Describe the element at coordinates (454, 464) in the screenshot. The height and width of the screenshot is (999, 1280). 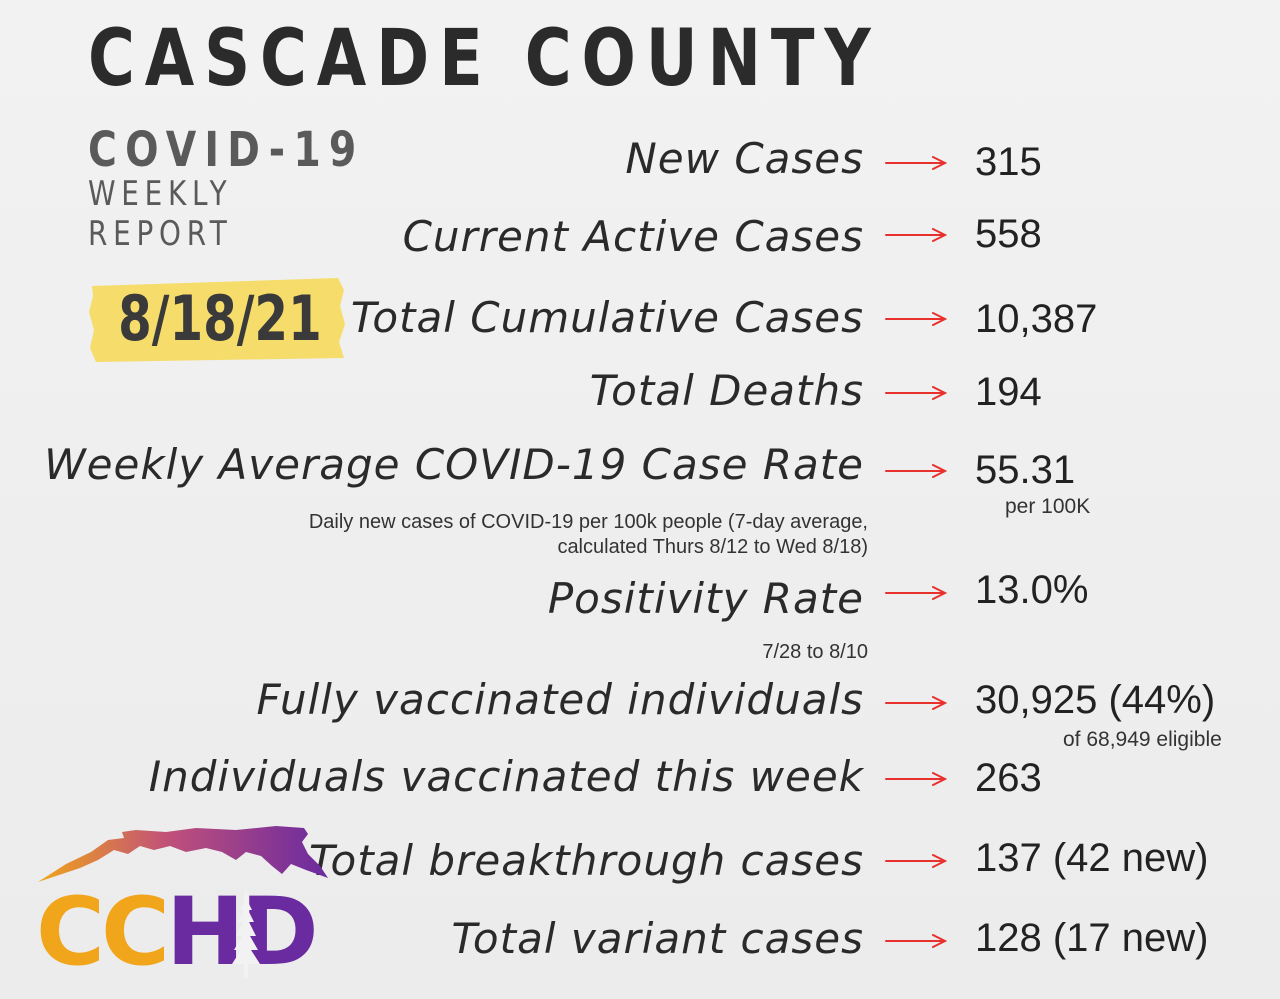
I see `case-rate-label: Weekly Average COVID-19 Case Rate` at that location.